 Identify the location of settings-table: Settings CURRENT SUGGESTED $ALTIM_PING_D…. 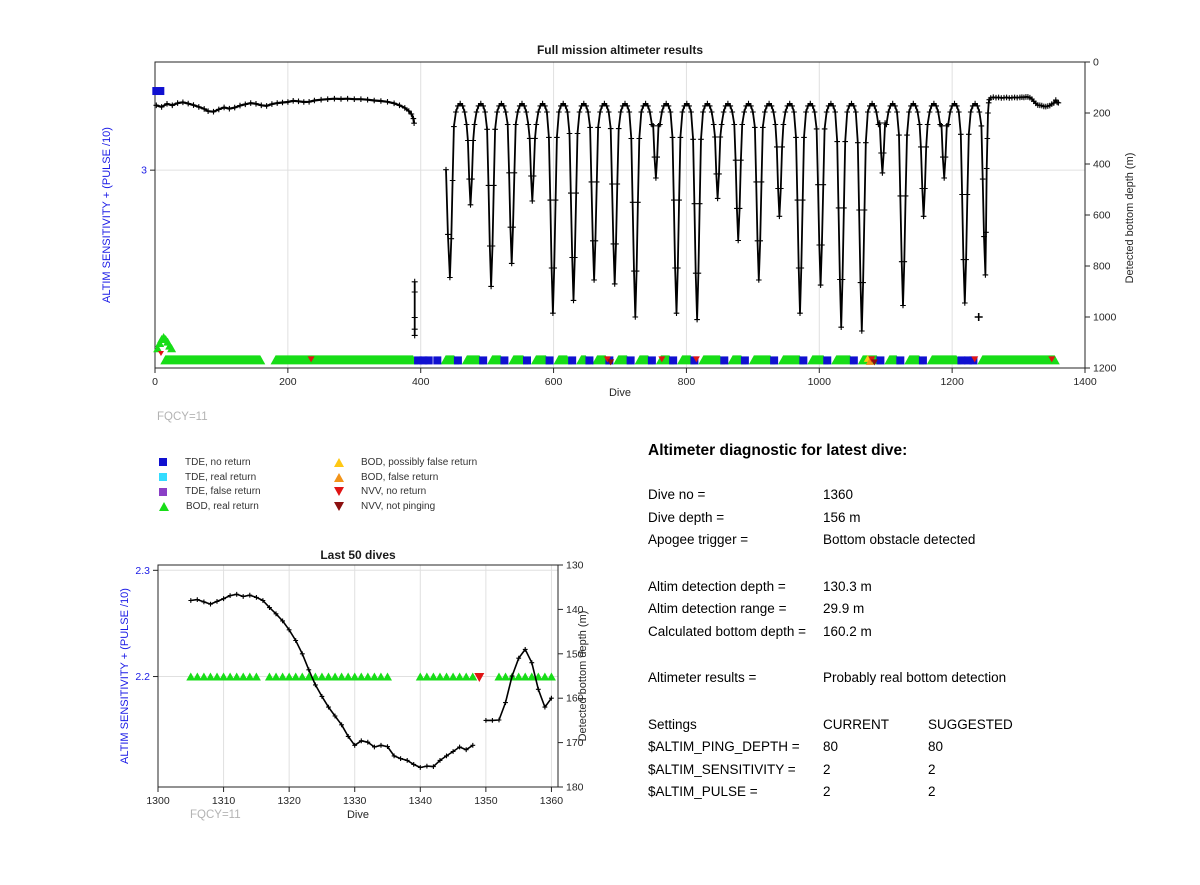
(868, 759).